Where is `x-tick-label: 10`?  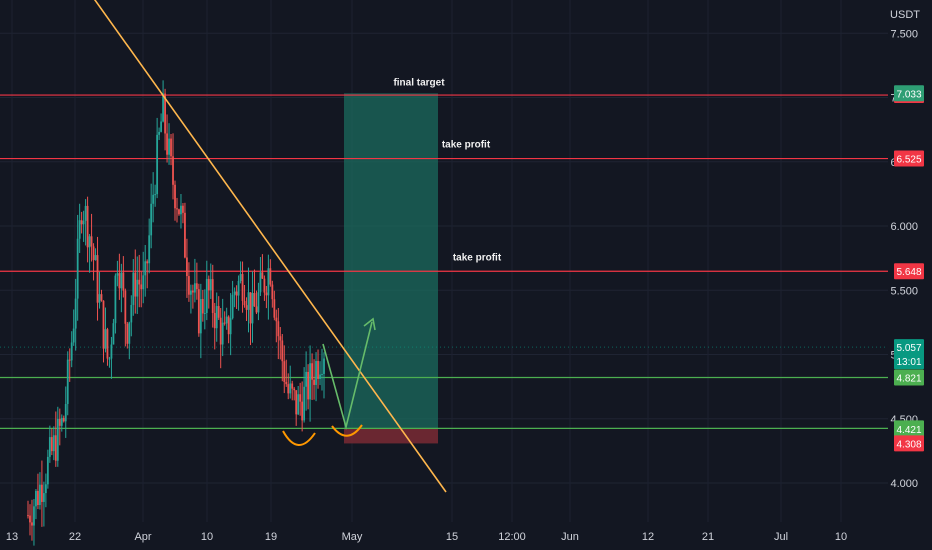
x-tick-label: 10 is located at coordinates (841, 537).